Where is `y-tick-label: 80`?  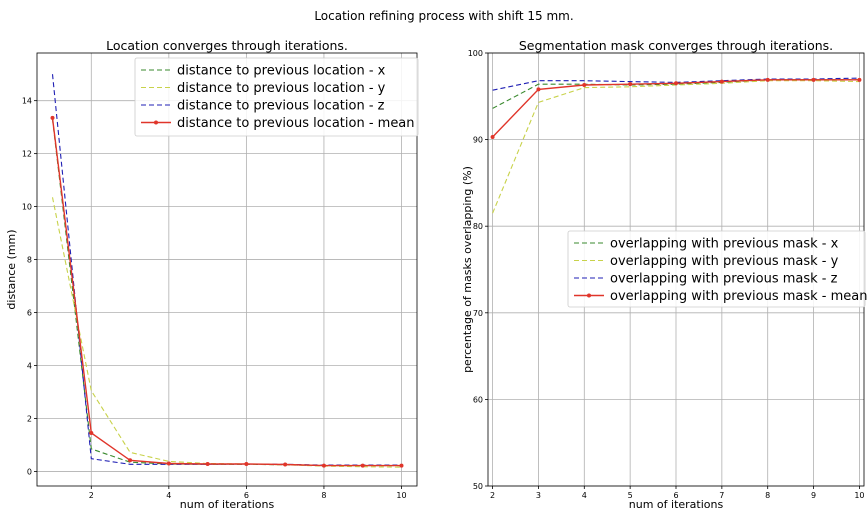 y-tick-label: 80 is located at coordinates (478, 226).